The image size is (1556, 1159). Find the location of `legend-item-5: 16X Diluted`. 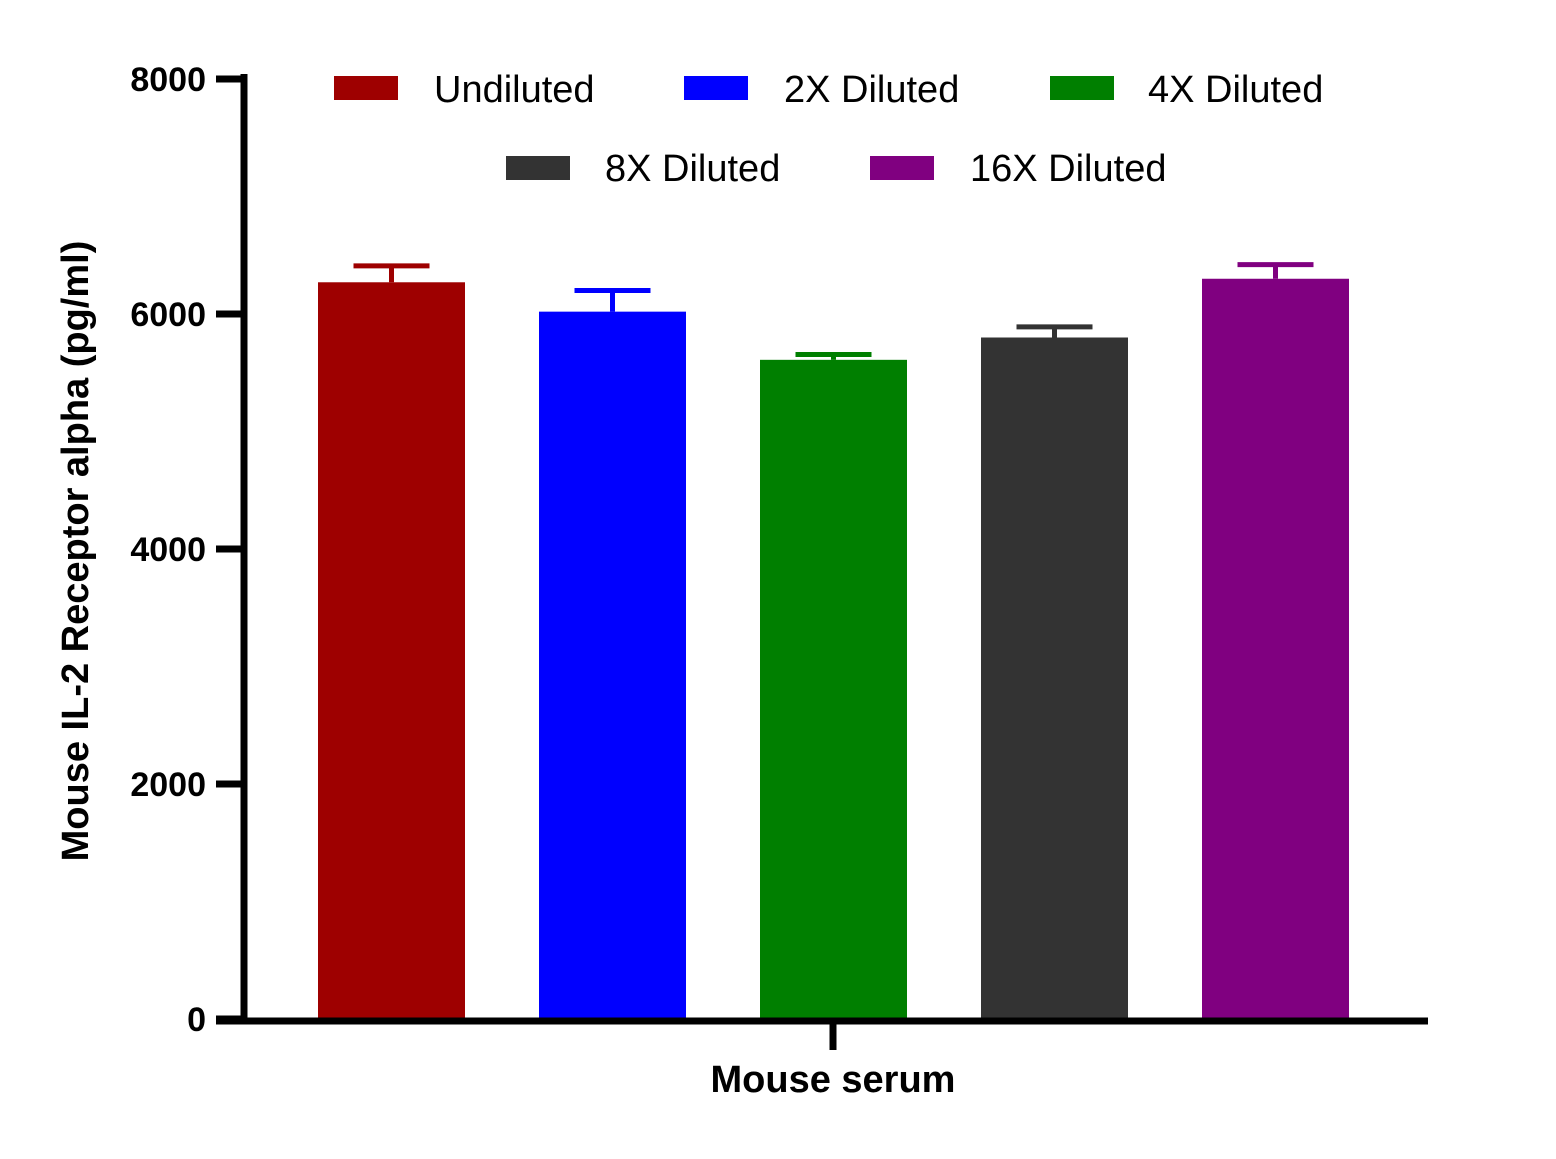

legend-item-5: 16X Diluted is located at coordinates (1018, 169).